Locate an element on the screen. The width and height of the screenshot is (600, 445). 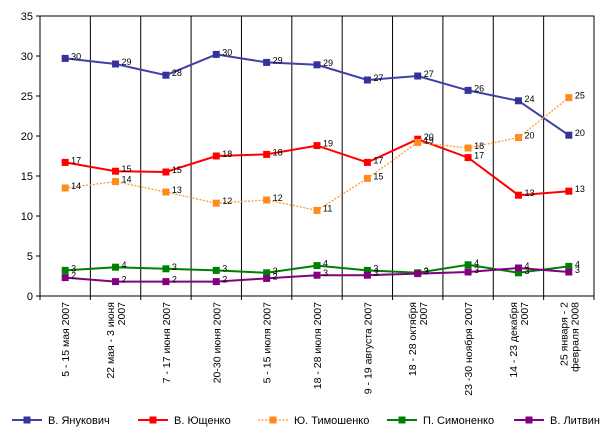
x-tick-label-line: 2007 is located at coordinates (424, 314).